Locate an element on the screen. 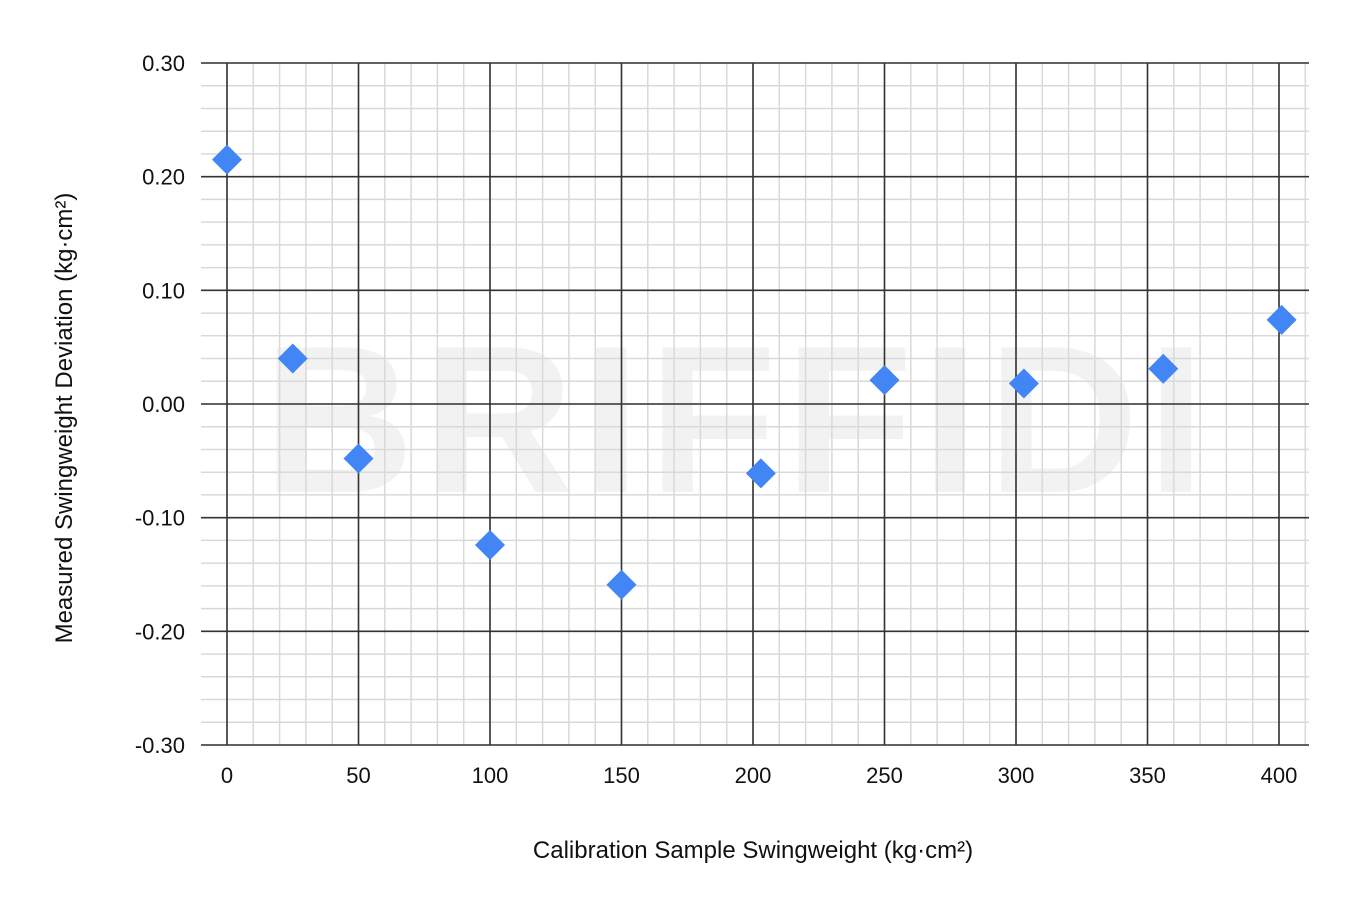  x-tick-label: 350 is located at coordinates (1147, 775).